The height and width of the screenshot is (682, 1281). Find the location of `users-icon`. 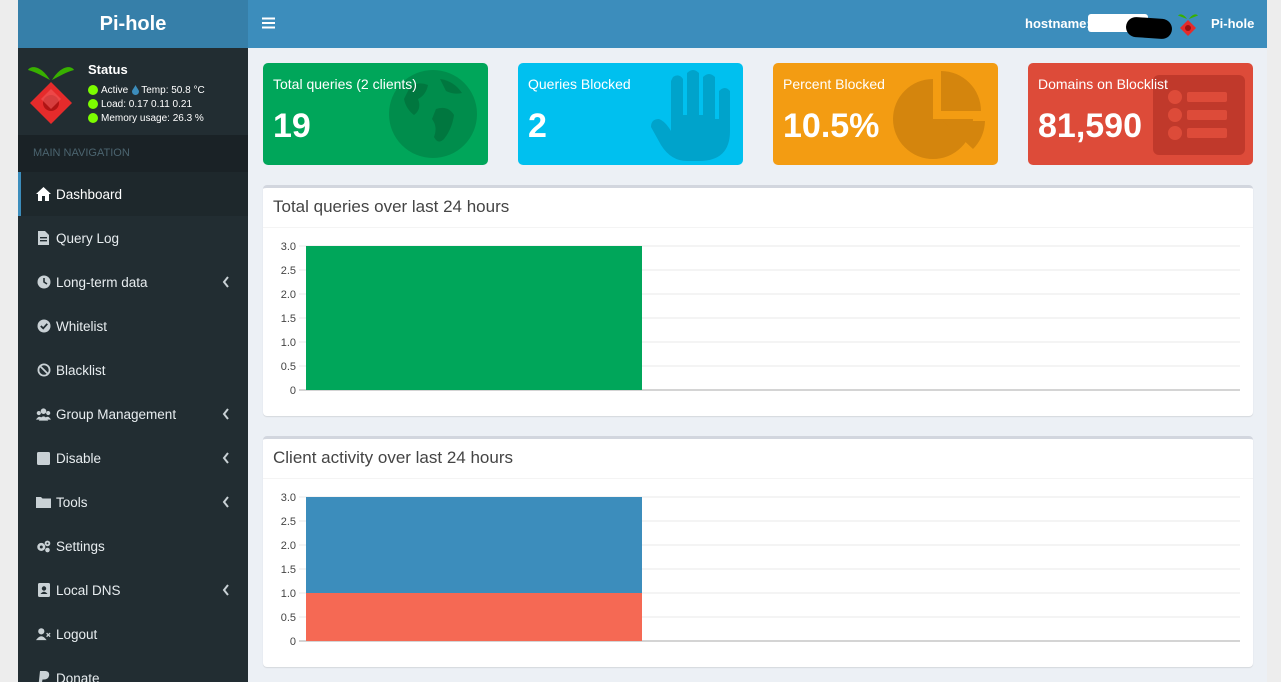

users-icon is located at coordinates (43, 414).